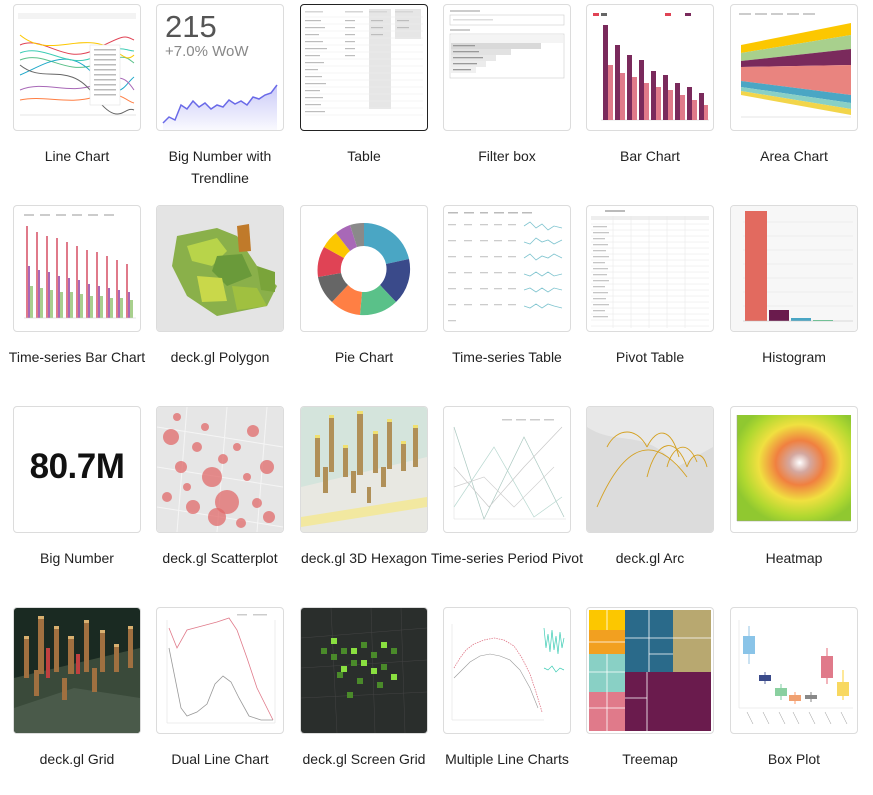 This screenshot has width=873, height=795. I want to click on big-number-value: 215, so click(191, 26).